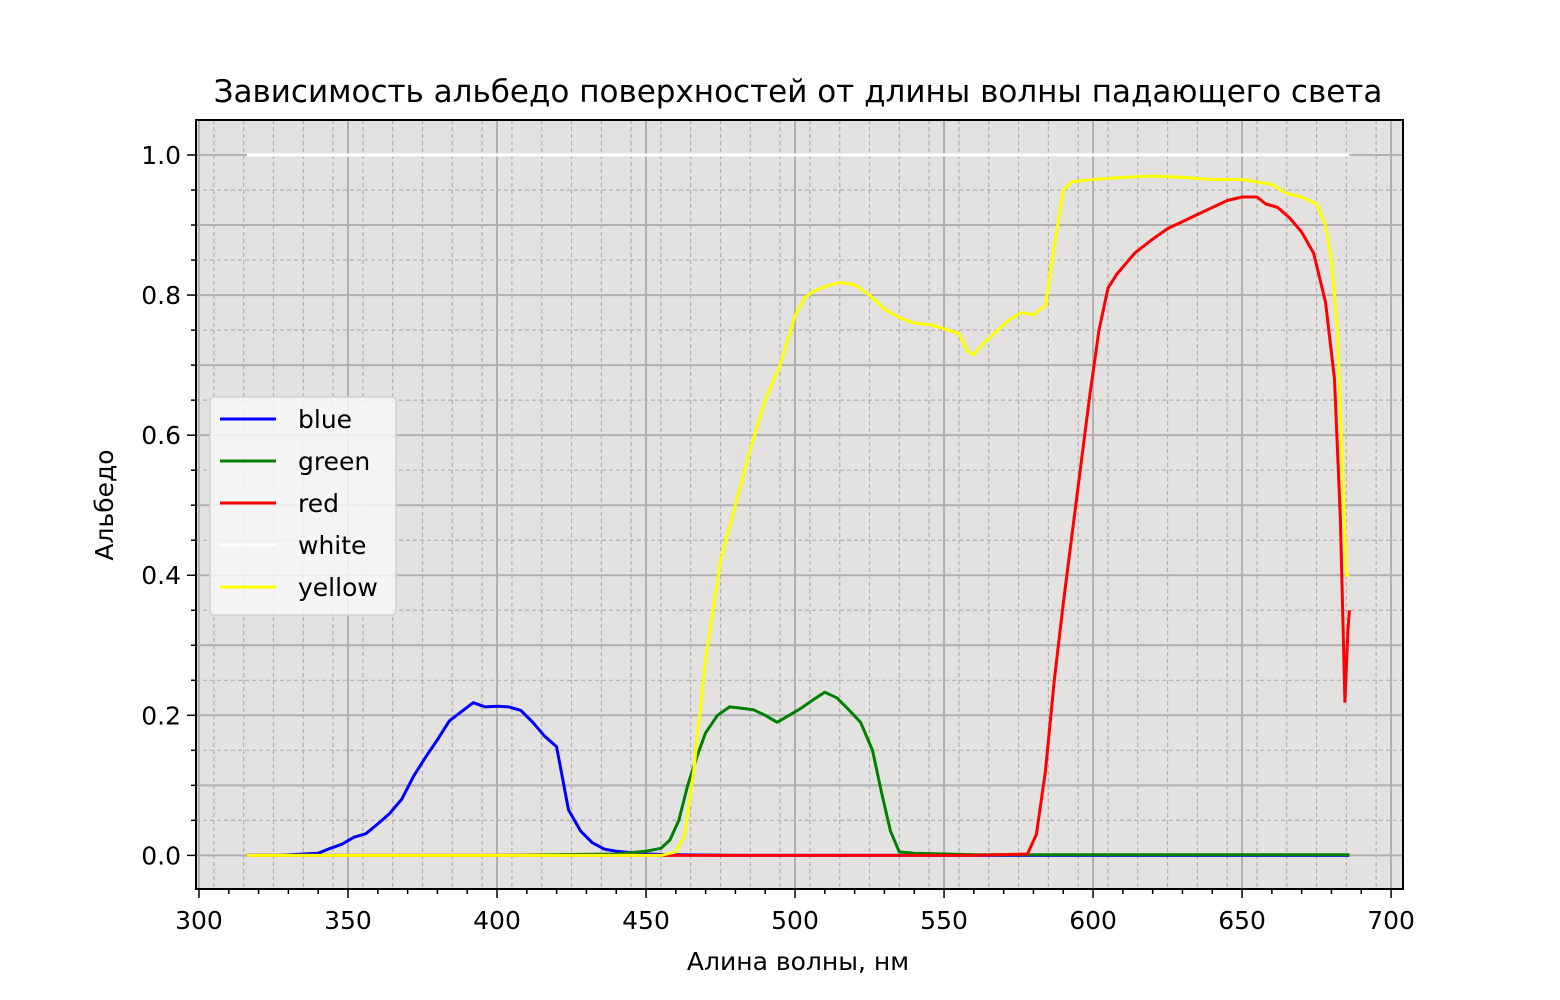 This screenshot has width=1560, height=1000. What do you see at coordinates (318, 503) in the screenshot?
I see `legend-label-red: red` at bounding box center [318, 503].